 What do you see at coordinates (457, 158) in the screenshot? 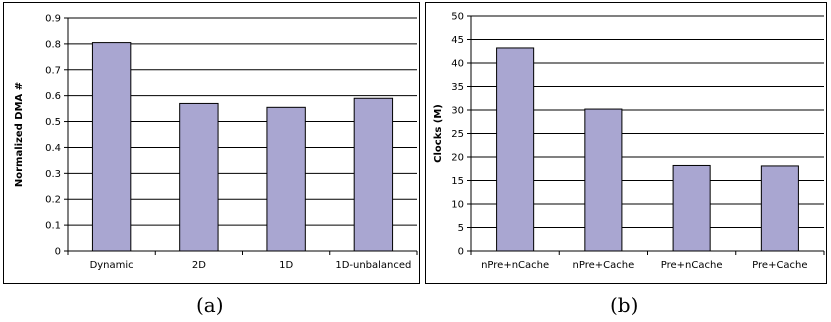
I see `y-tick-label: 20` at bounding box center [457, 158].